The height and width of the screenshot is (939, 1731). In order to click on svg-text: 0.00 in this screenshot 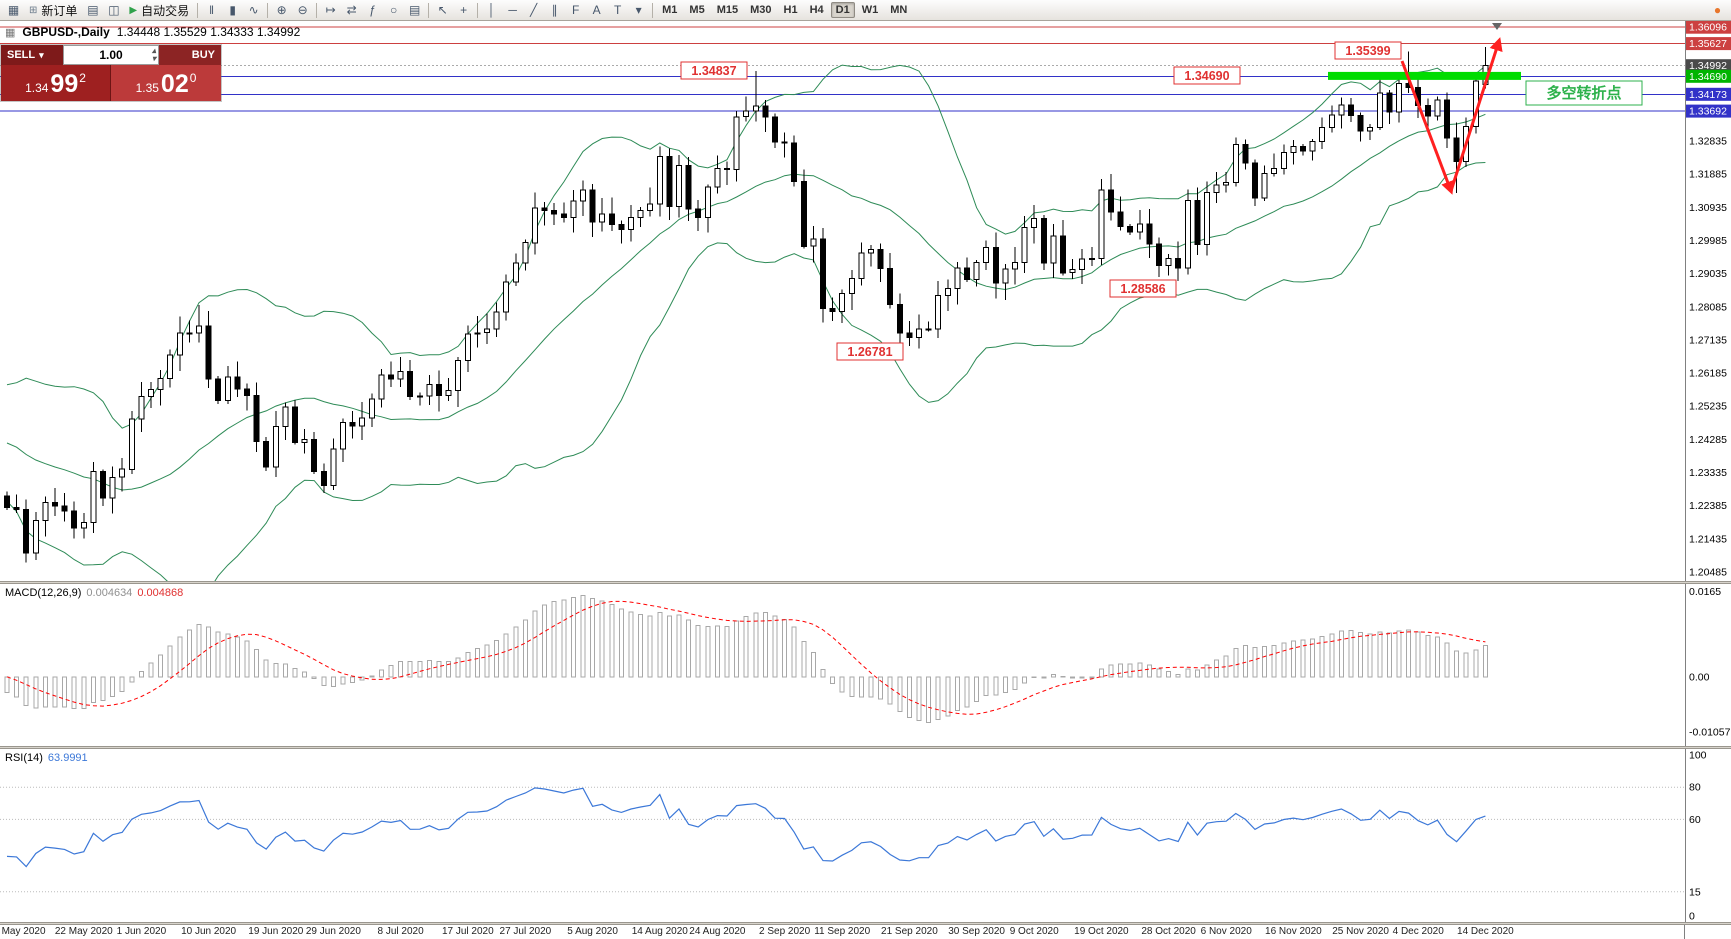, I will do `click(1699, 678)`.